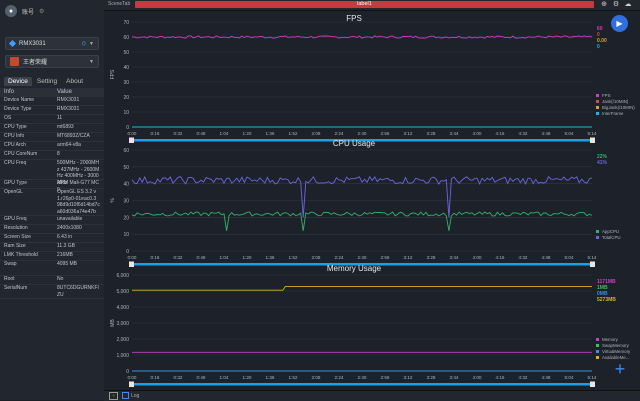  I want to click on x-tick-label: 0:32, so click(178, 133).